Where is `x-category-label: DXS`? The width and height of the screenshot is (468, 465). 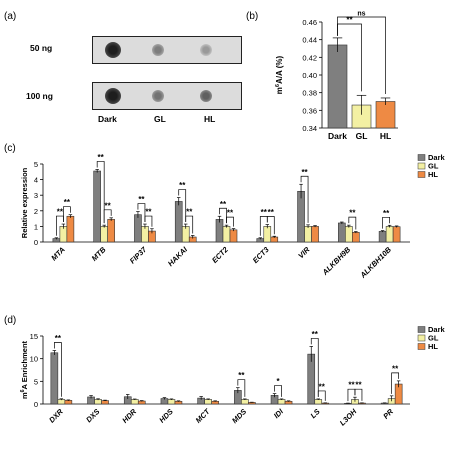 x-category-label: DXS is located at coordinates (92, 415).